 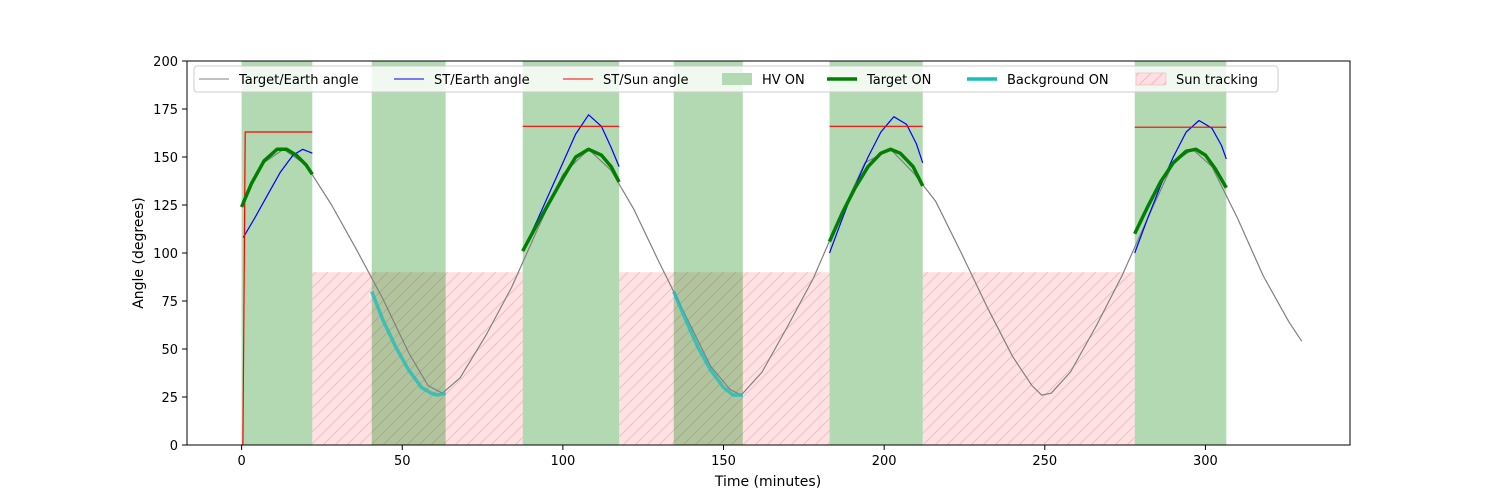 I want to click on legend-label: Sun tracking, so click(x=1217, y=80).